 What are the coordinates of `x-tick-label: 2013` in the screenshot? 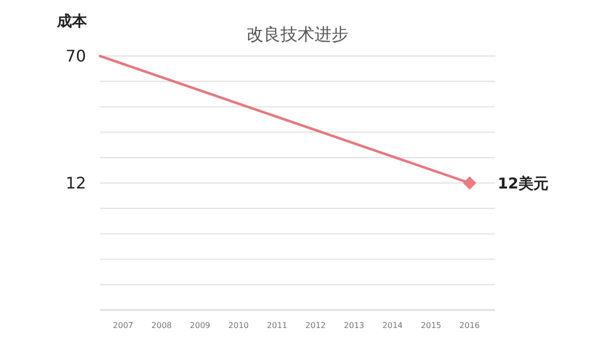 It's located at (354, 325).